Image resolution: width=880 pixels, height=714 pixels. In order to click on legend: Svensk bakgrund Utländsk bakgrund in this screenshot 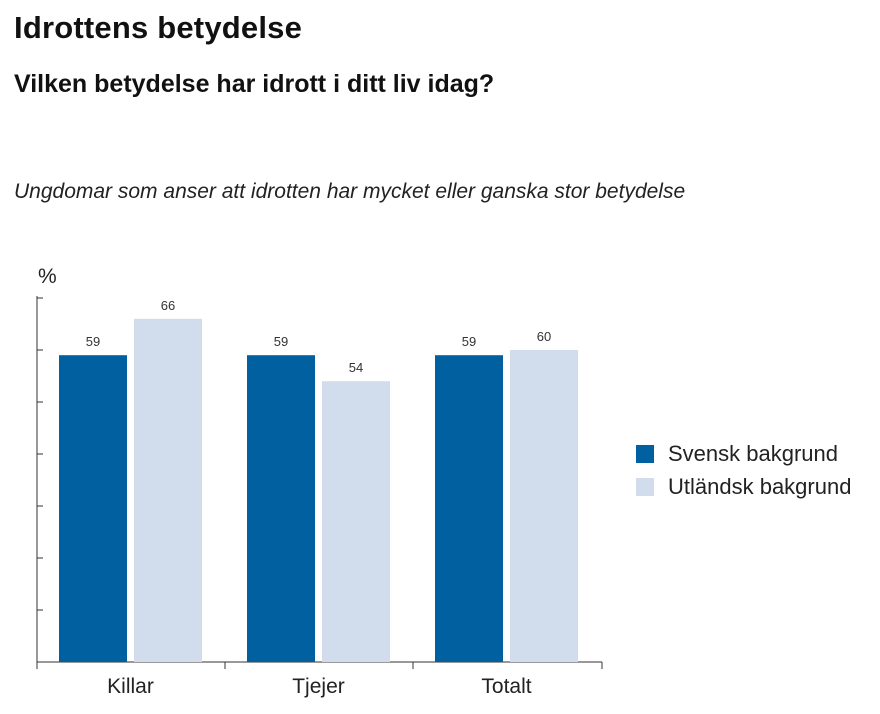, I will do `click(743, 470)`.